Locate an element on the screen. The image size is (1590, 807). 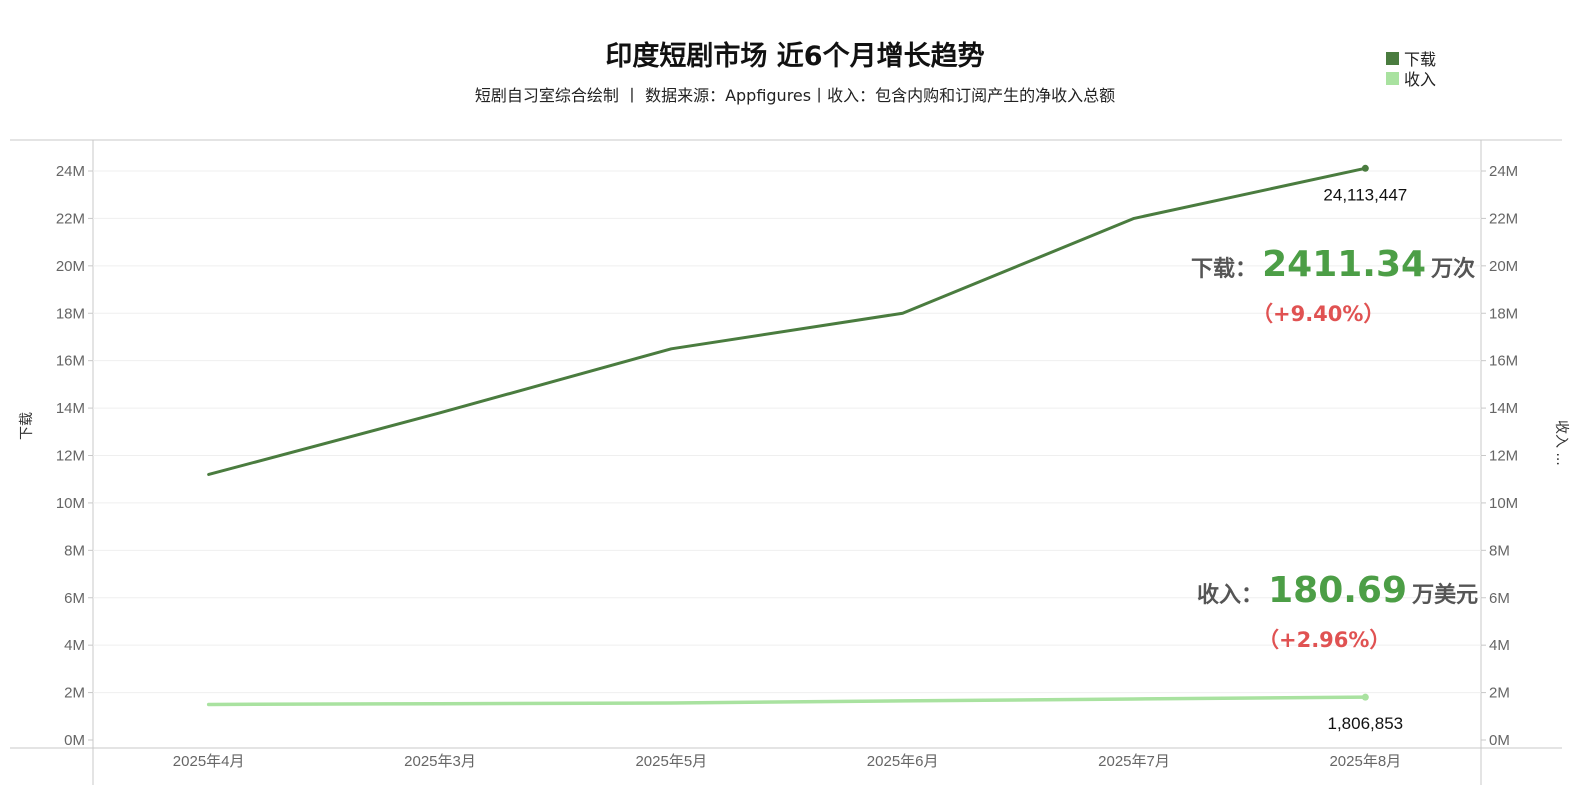
legend-item-revenue: 收入 is located at coordinates (1411, 78).